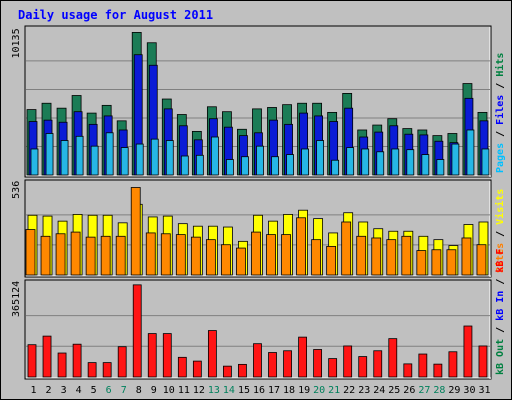  Describe the element at coordinates (214, 390) in the screenshot. I see `day-label-13: 13` at that location.